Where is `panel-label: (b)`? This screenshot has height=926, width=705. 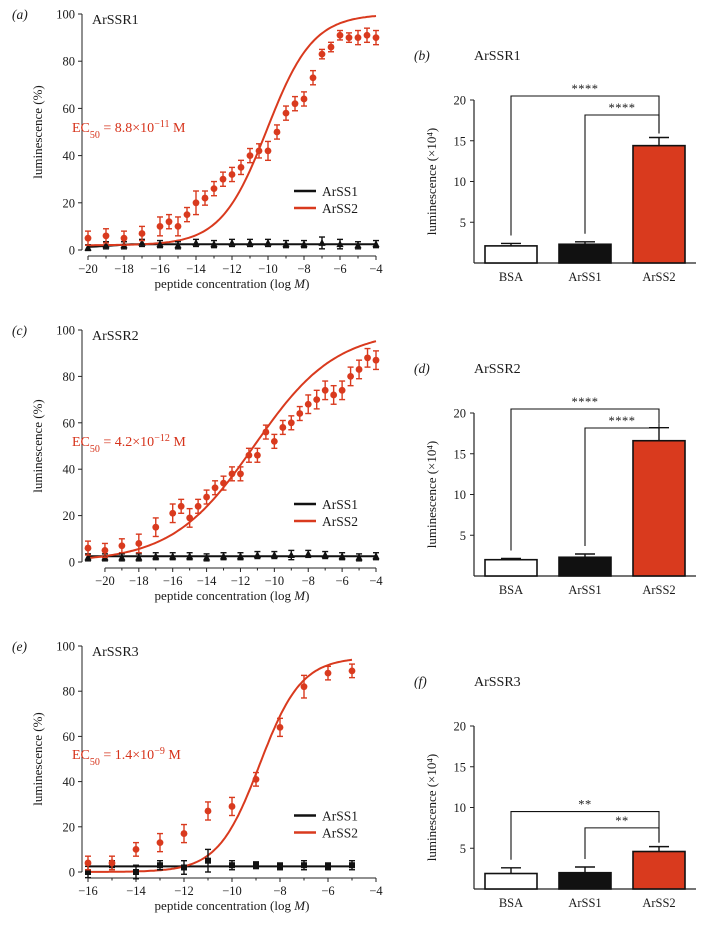 panel-label: (b) is located at coordinates (422, 55).